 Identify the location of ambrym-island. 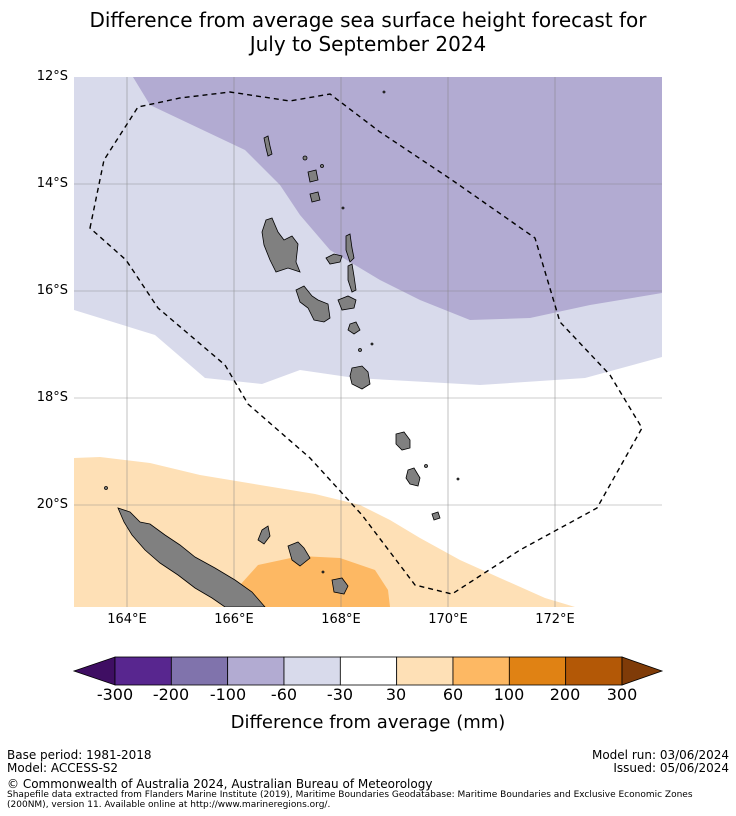
(347, 303).